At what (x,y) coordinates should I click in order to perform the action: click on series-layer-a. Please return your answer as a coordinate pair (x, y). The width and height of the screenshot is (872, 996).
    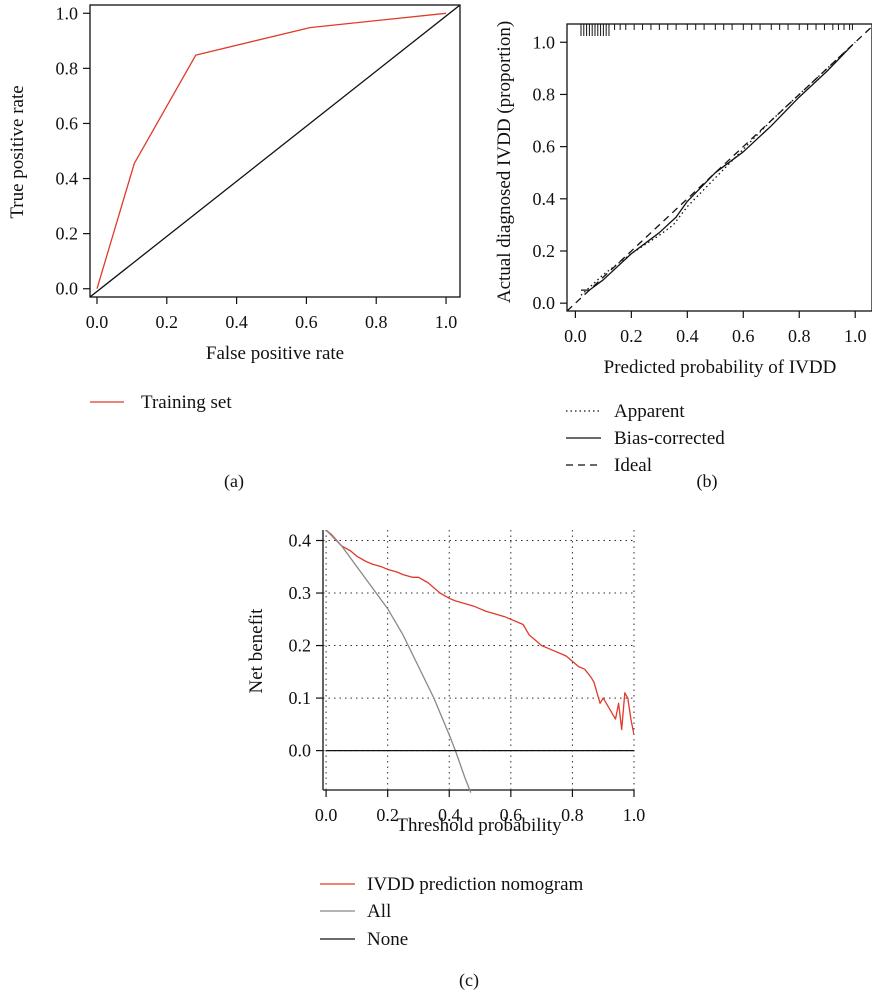
    Looking at the image, I should click on (275, 151).